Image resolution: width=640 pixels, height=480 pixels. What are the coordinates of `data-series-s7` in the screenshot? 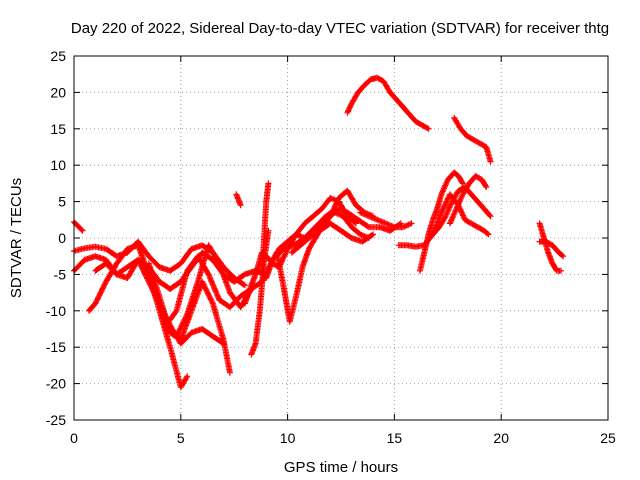 It's located at (283, 267).